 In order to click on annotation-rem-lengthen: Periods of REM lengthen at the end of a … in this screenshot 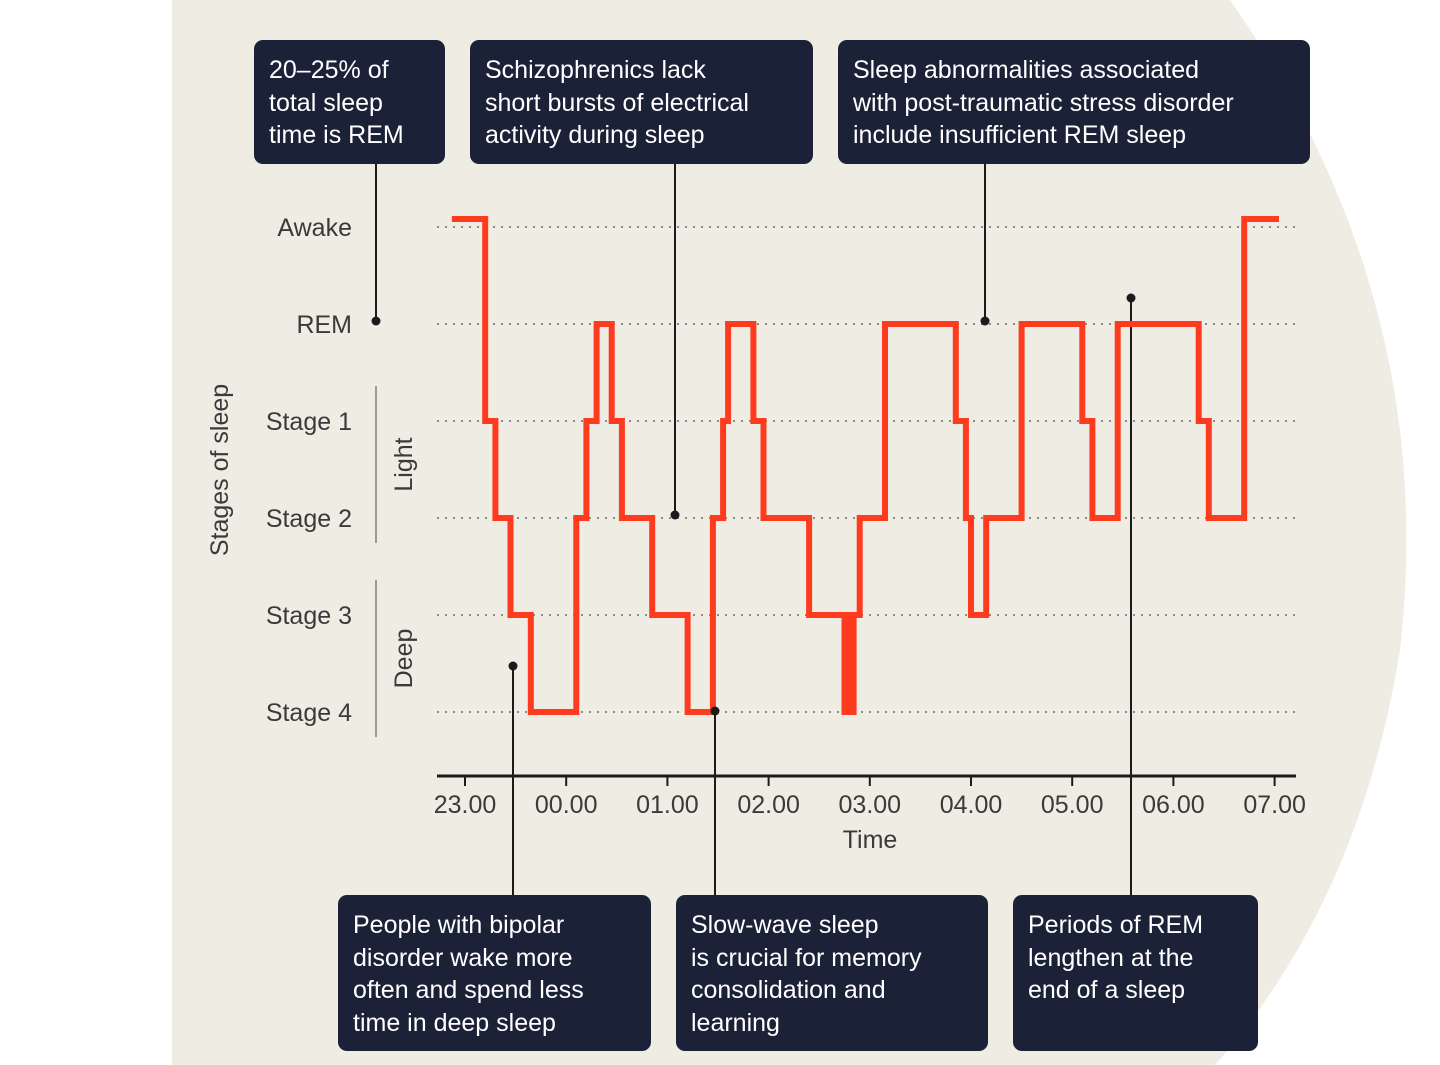, I will do `click(1135, 973)`.